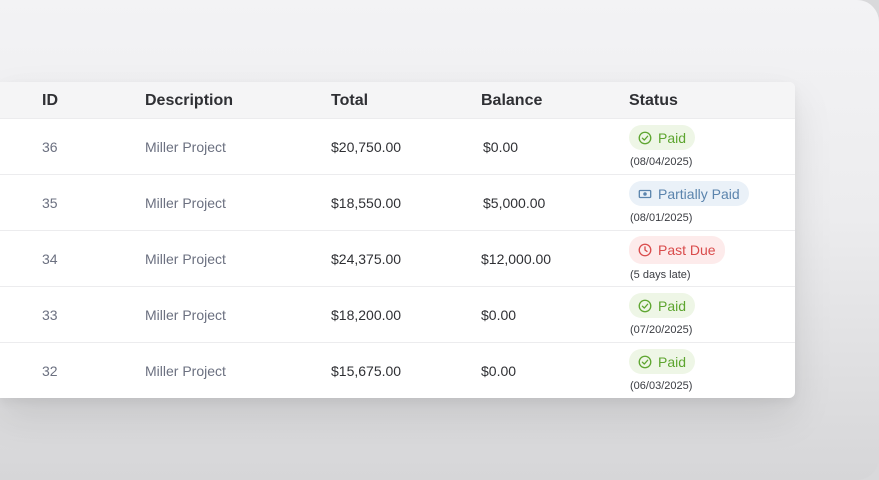  I want to click on status-note: (07/20/2025), so click(661, 330).